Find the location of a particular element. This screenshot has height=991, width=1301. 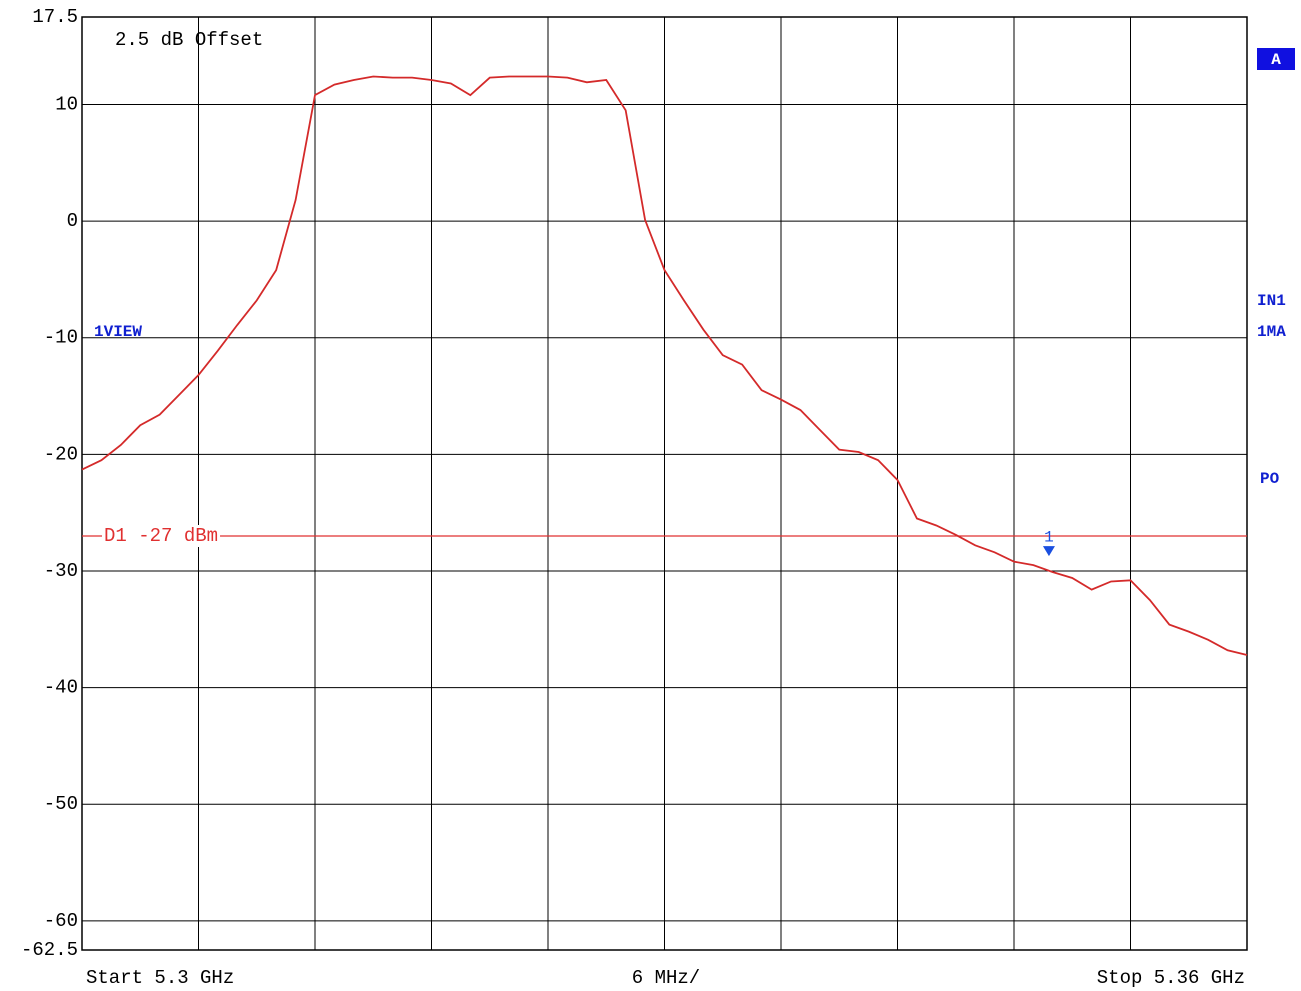

input-label: IN1 is located at coordinates (1271, 301).